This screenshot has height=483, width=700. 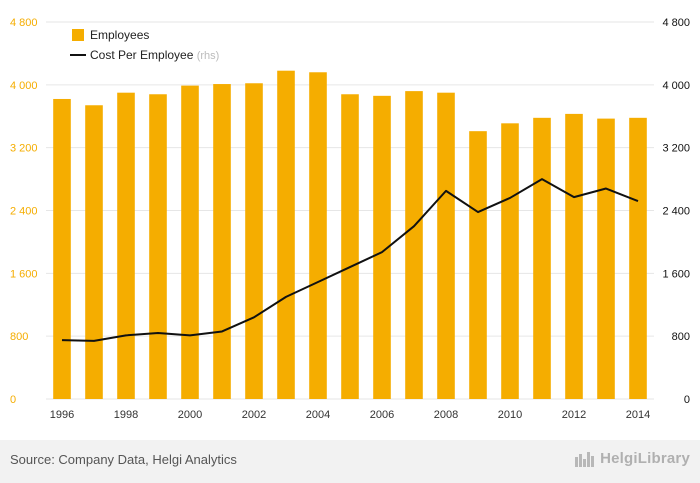 I want to click on y-tick-label-left: 2 400, so click(x=24, y=212).